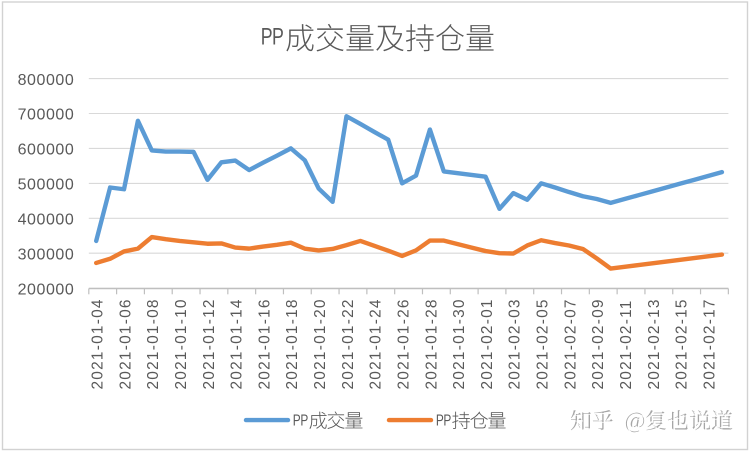 Image resolution: width=752 pixels, height=452 pixels. I want to click on svg-text: 600000, so click(46, 150).